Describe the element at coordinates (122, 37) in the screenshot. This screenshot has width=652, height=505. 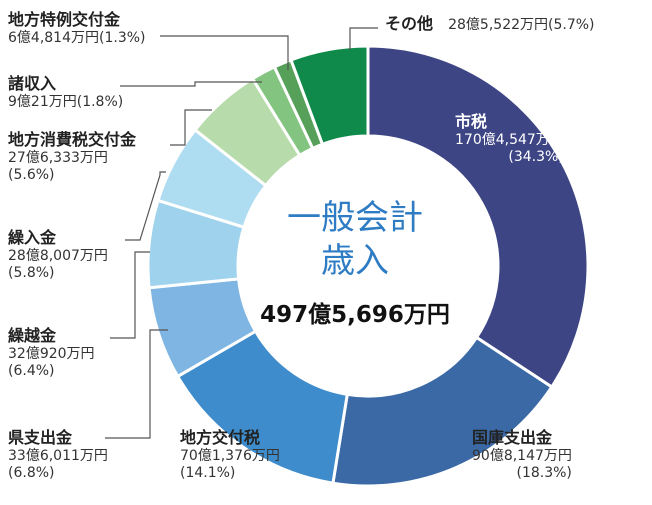
I see `label-tokurei-percent: (1.3%)` at that location.